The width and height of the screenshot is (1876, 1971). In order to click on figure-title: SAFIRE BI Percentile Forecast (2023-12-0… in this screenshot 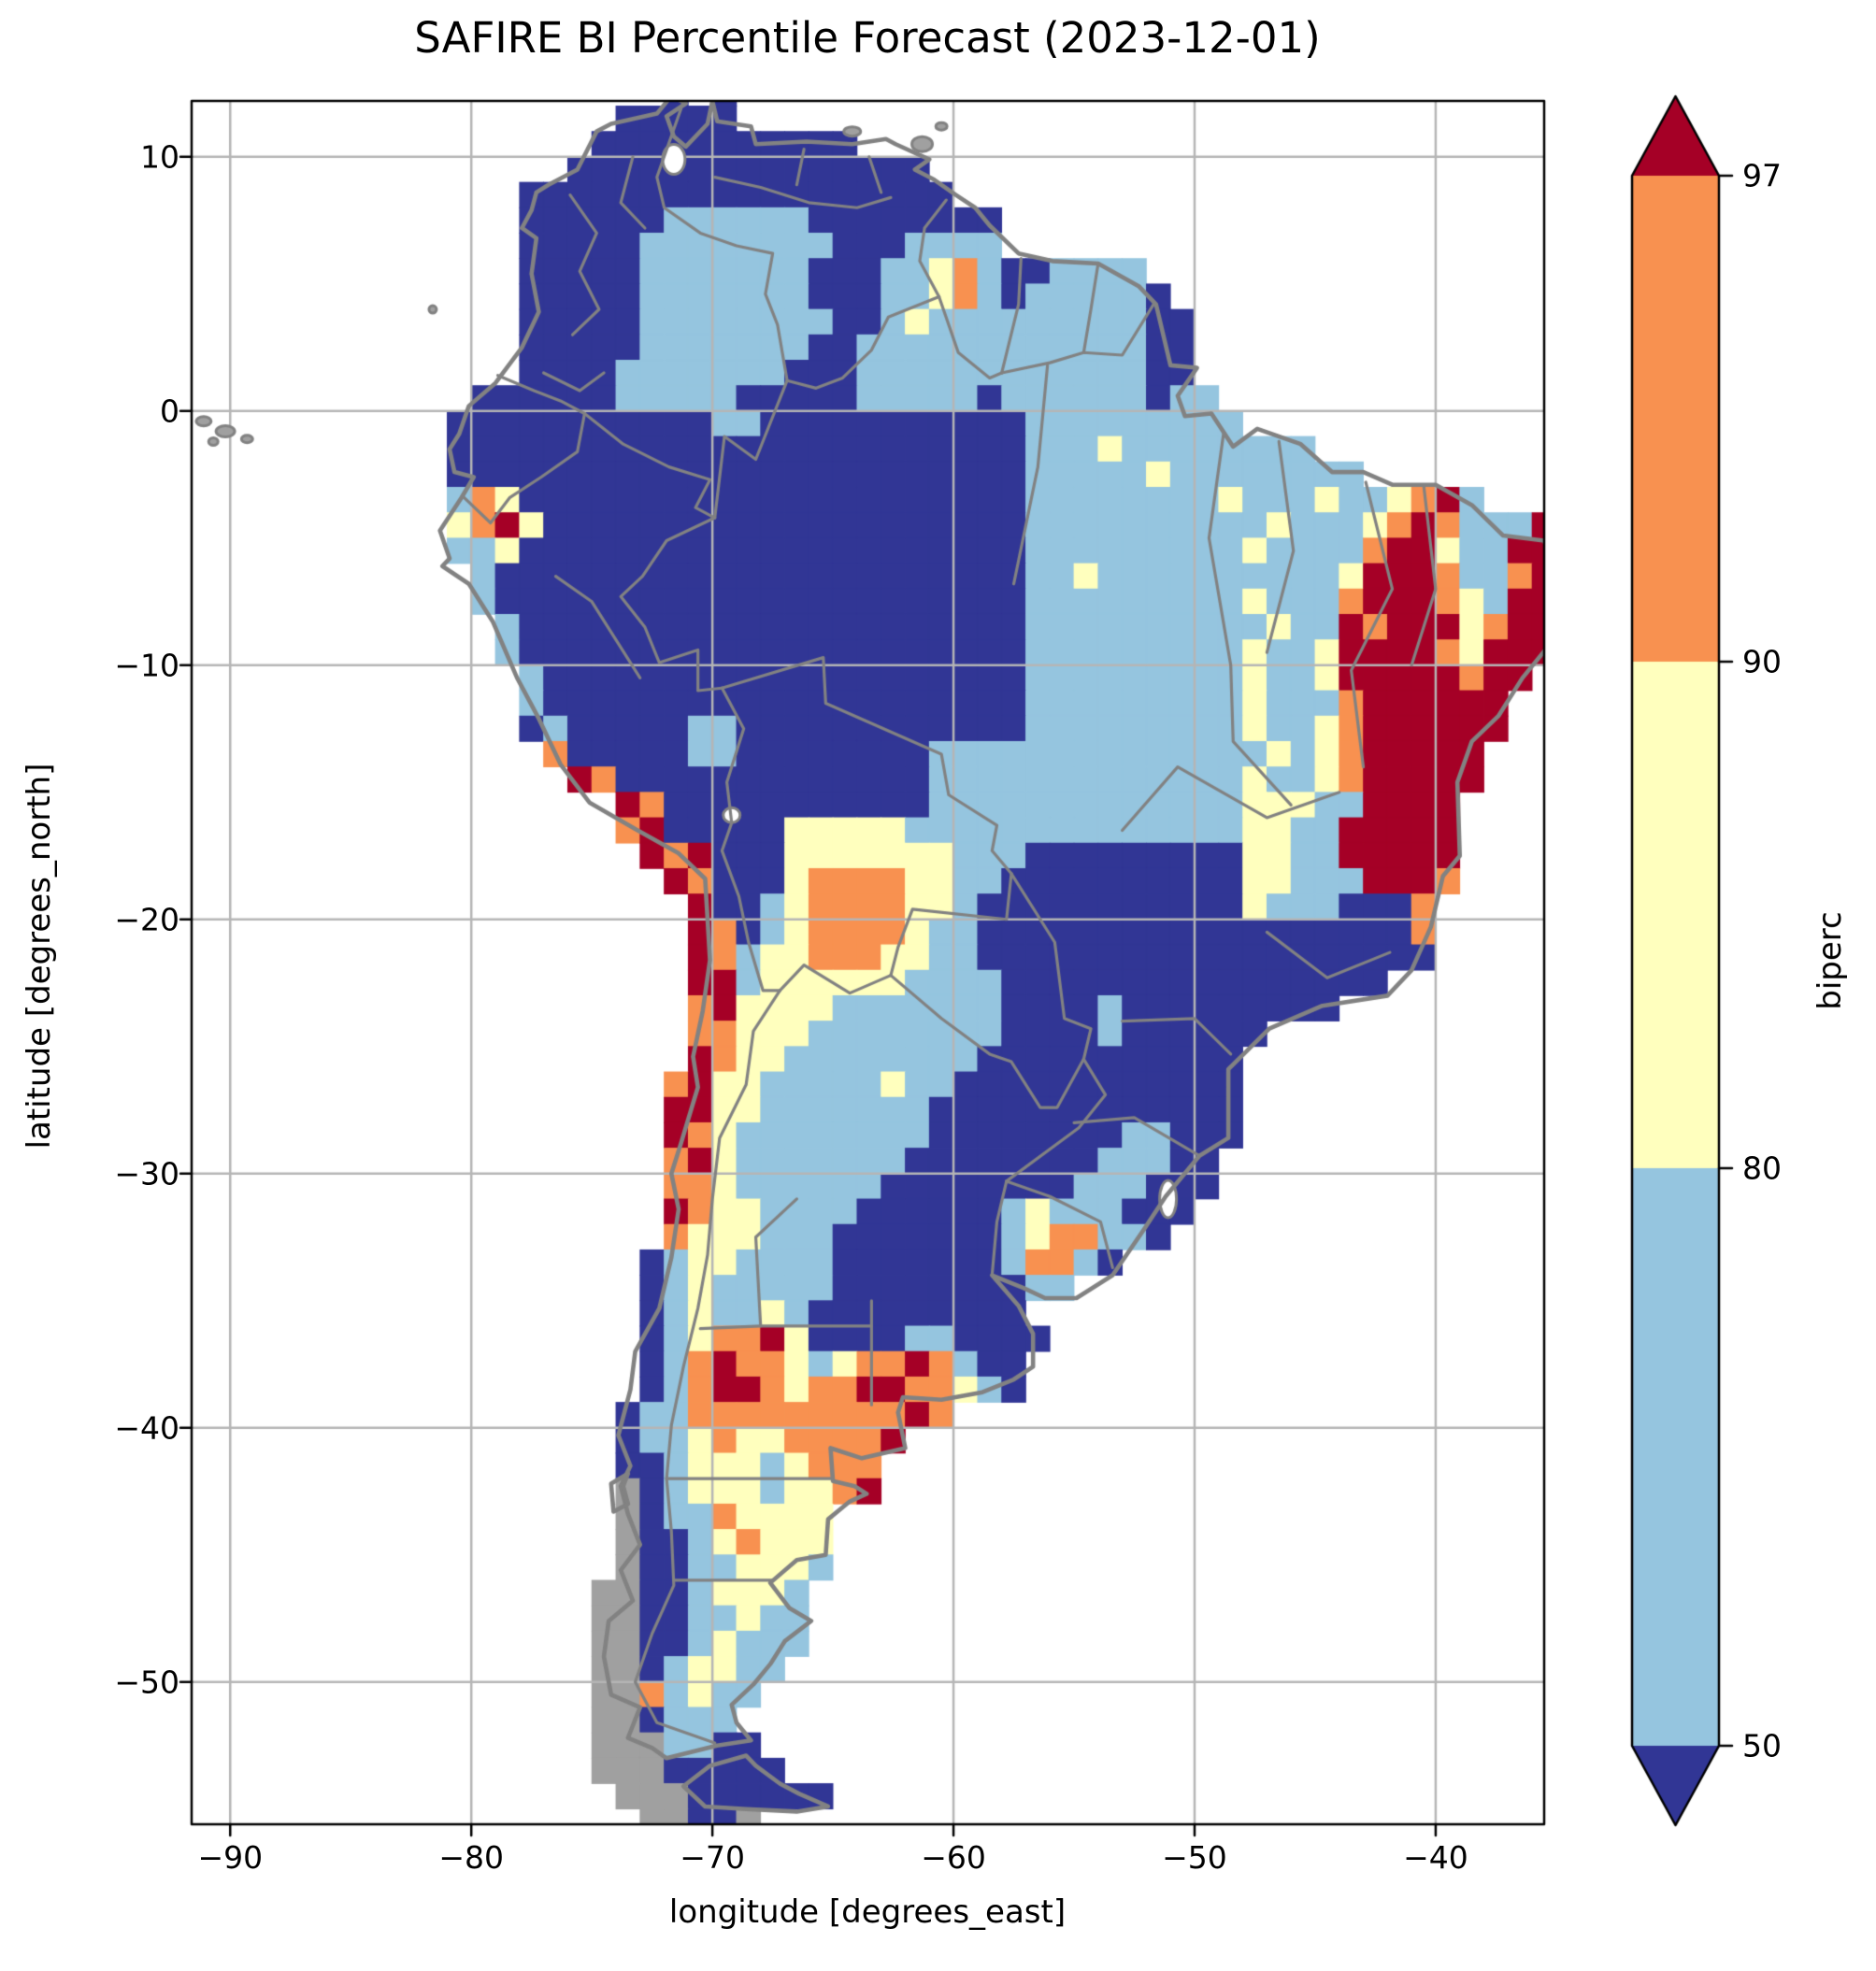, I will do `click(868, 38)`.